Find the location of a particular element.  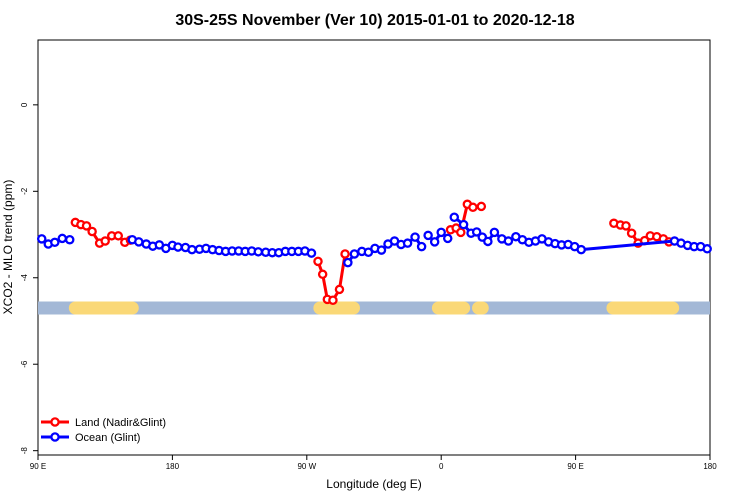

x-tick-label-3: 0 is located at coordinates (441, 466).